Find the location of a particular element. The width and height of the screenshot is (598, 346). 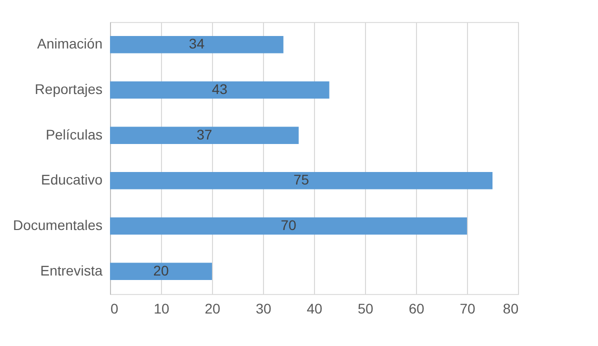

x-tick-label: 60 is located at coordinates (416, 308).